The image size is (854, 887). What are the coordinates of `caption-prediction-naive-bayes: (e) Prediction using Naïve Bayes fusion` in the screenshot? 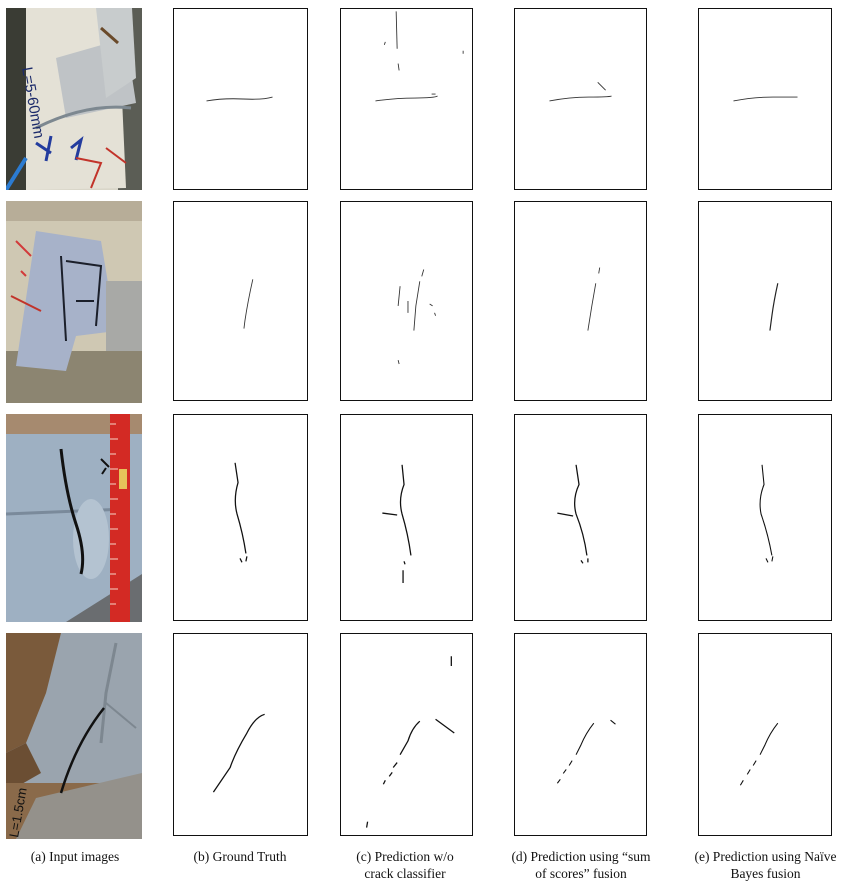 It's located at (765, 865).